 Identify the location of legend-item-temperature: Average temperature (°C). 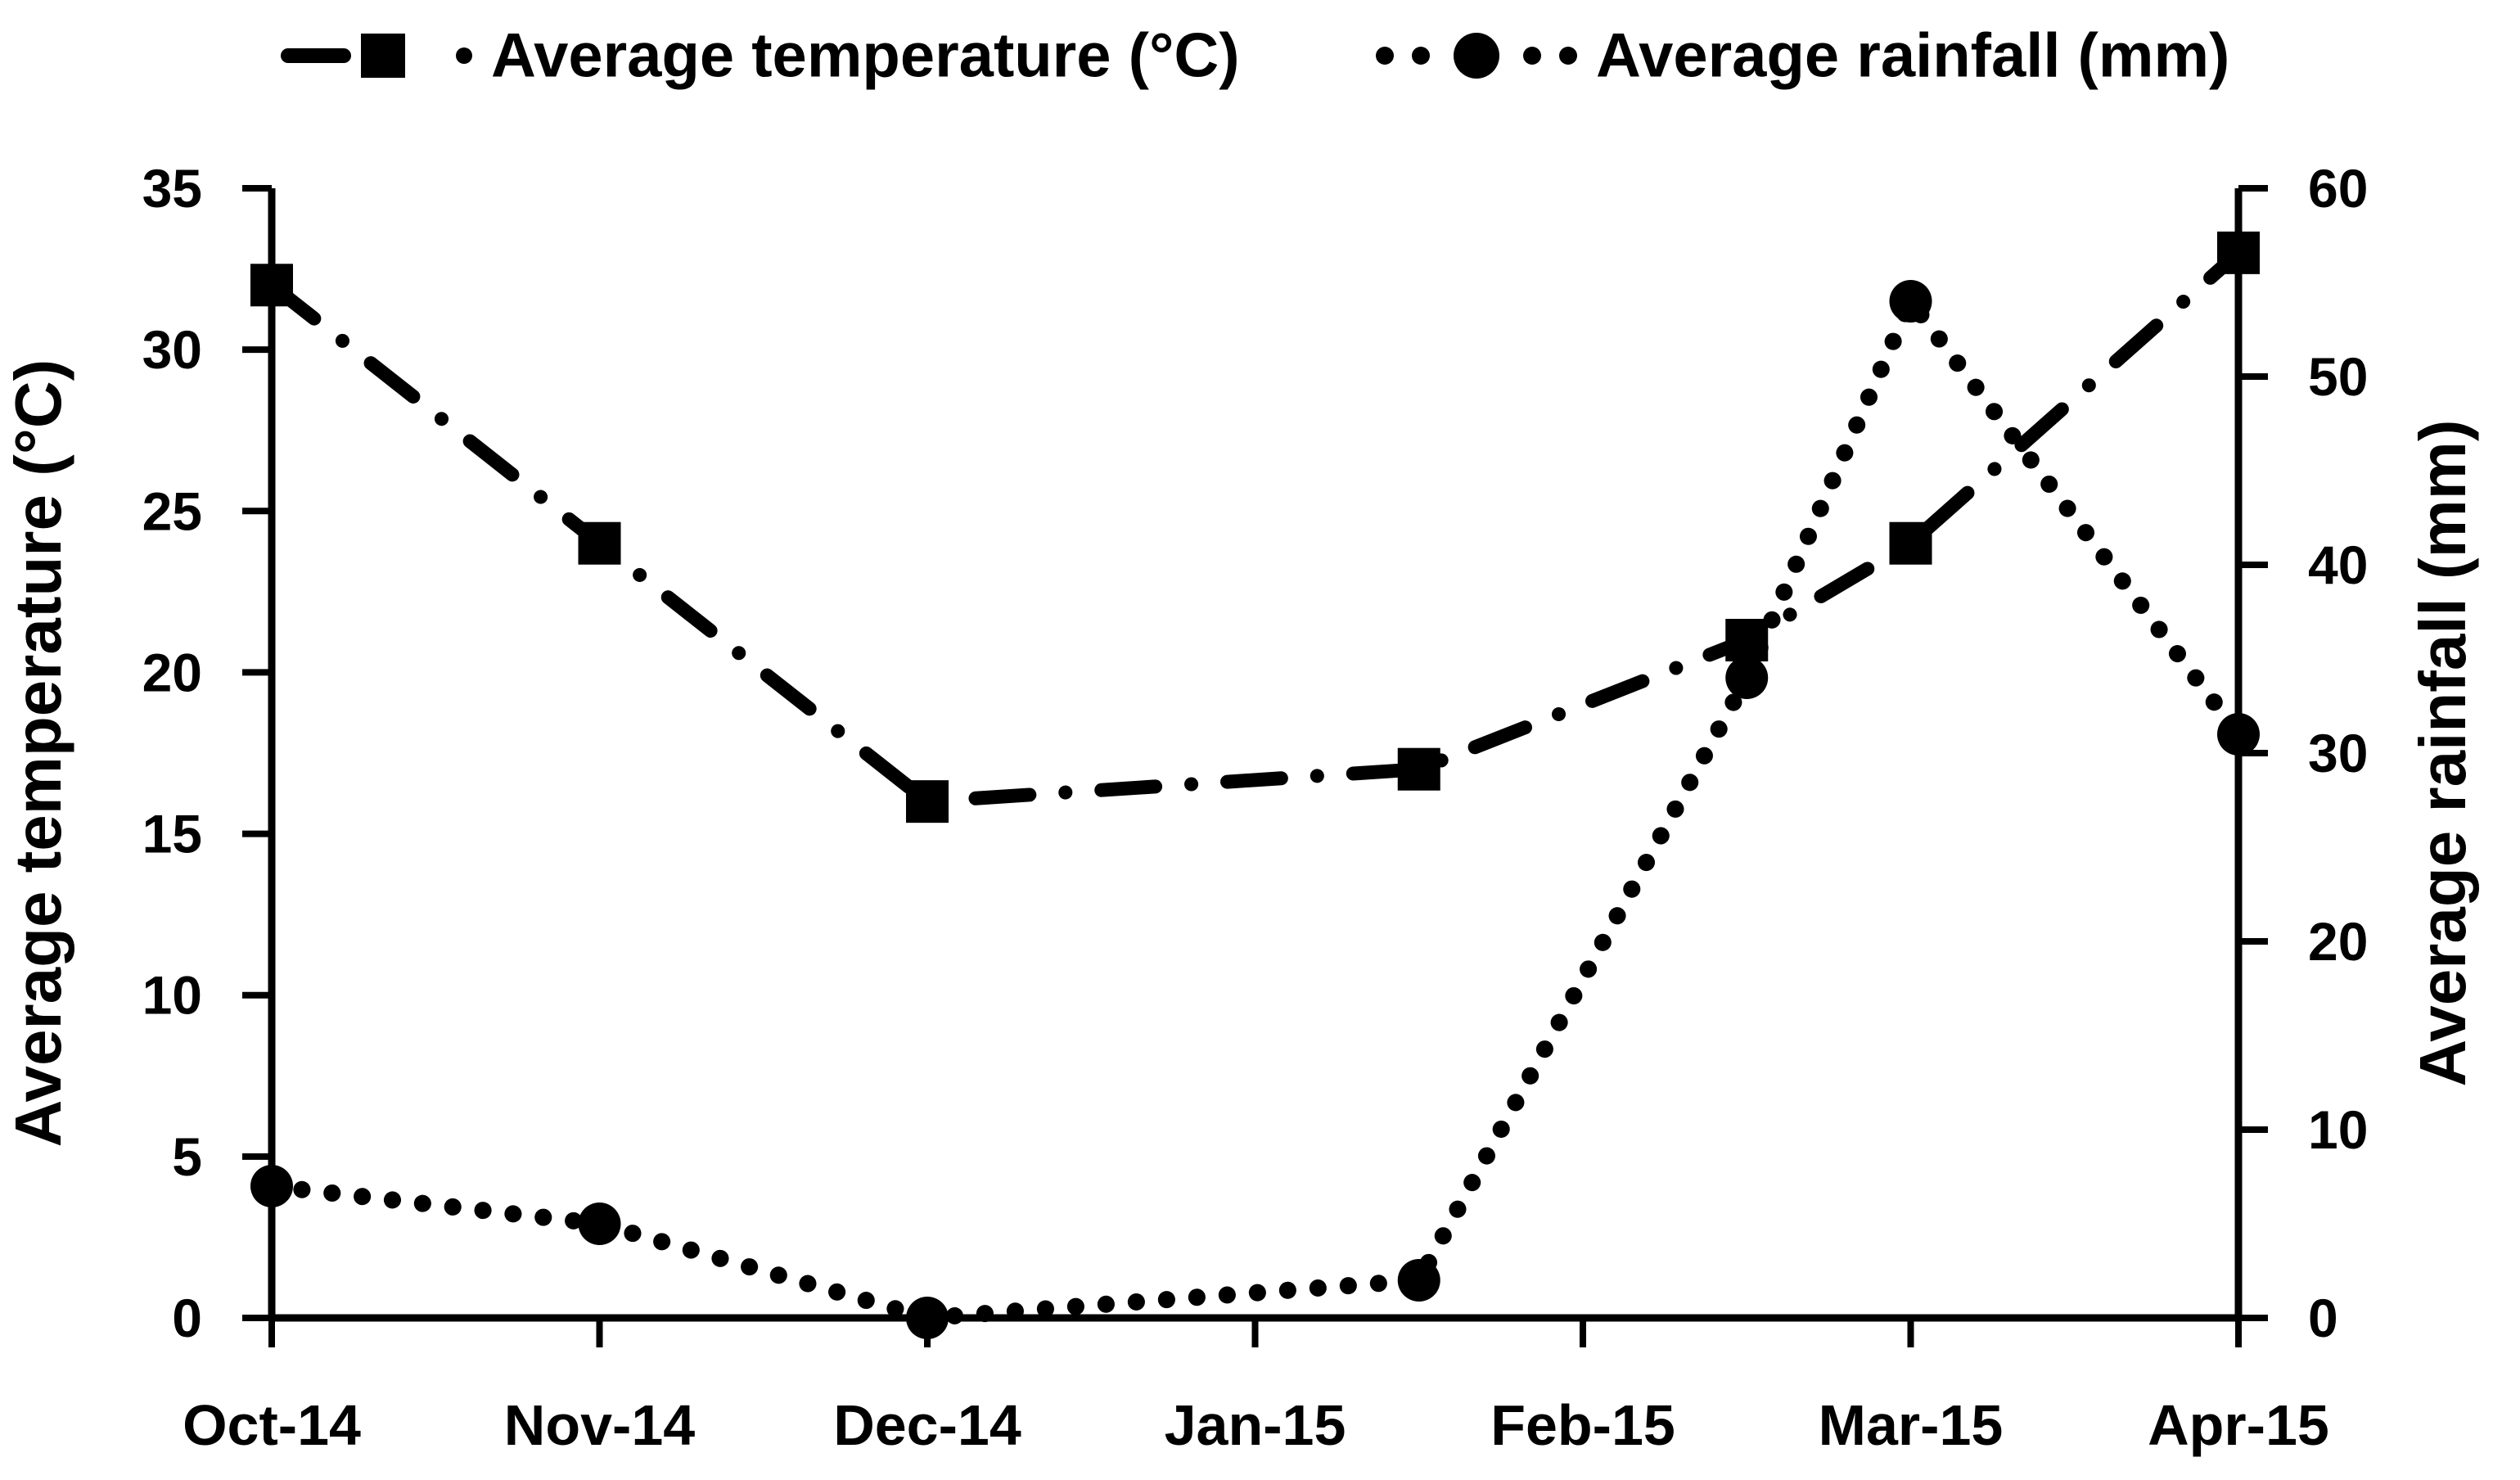
(761, 56).